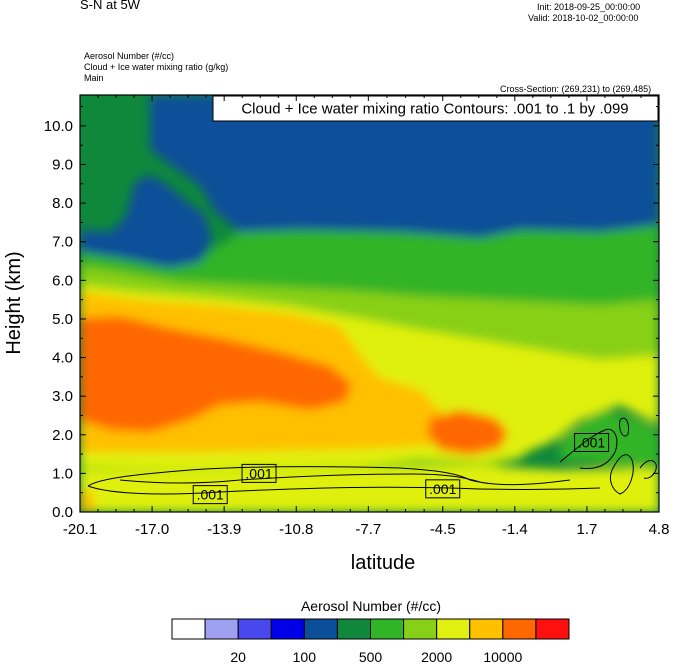  What do you see at coordinates (369, 265) in the screenshot?
I see `region-green-mid` at bounding box center [369, 265].